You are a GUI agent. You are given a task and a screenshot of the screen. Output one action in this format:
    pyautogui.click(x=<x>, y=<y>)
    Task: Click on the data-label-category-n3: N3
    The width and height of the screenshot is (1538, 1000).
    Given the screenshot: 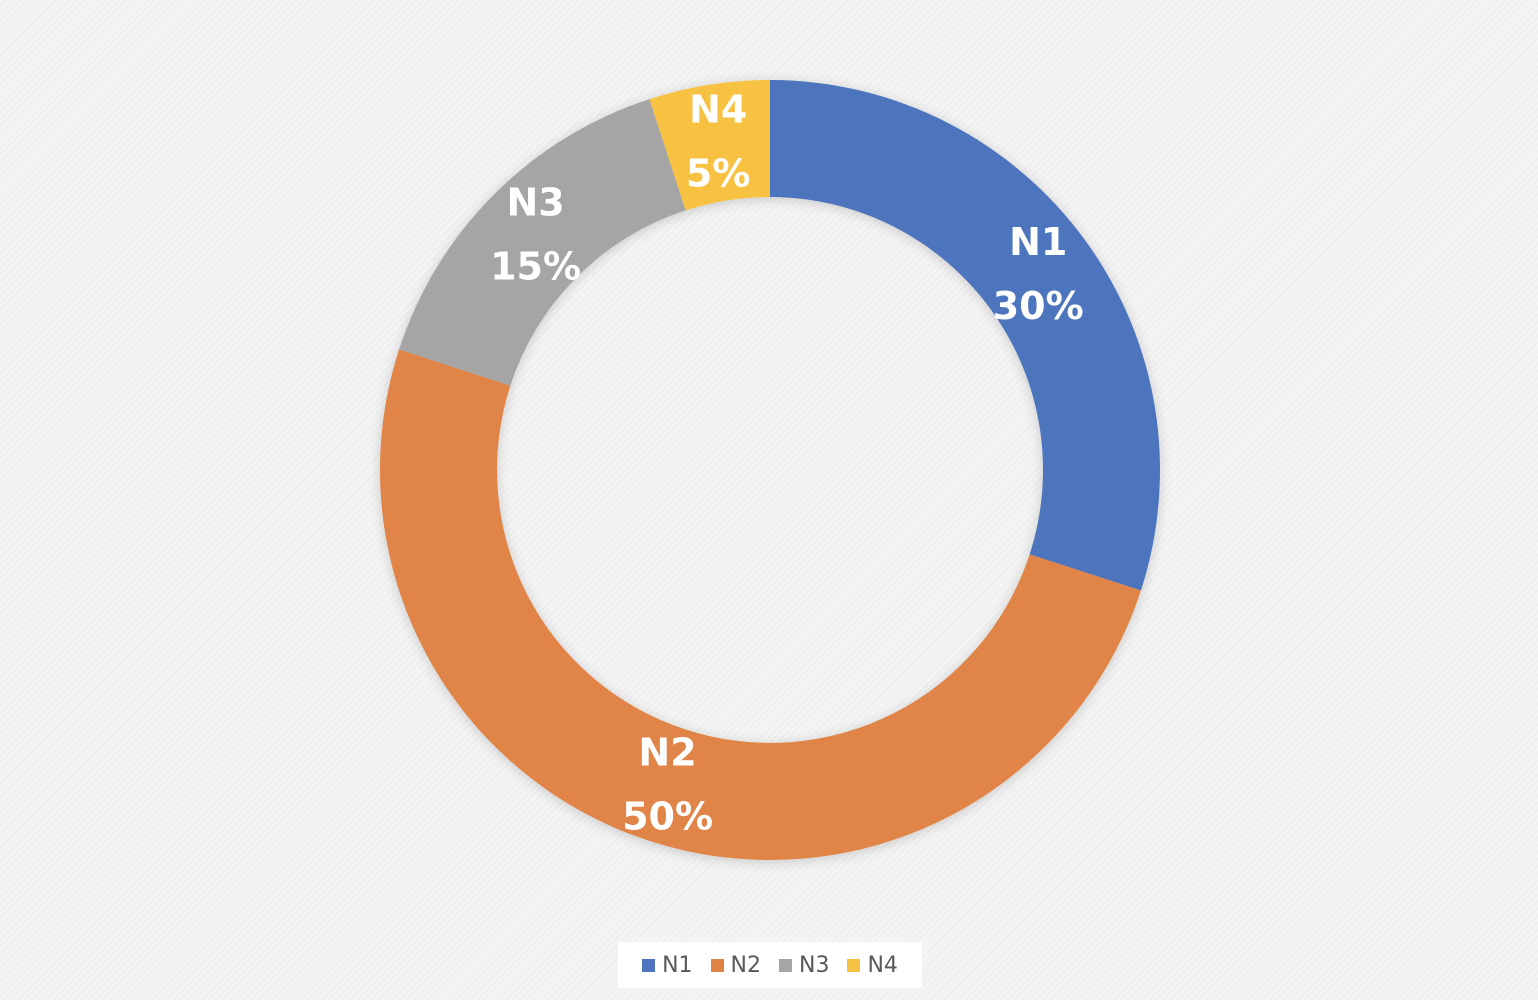 What is the action you would take?
    pyautogui.click(x=535, y=203)
    